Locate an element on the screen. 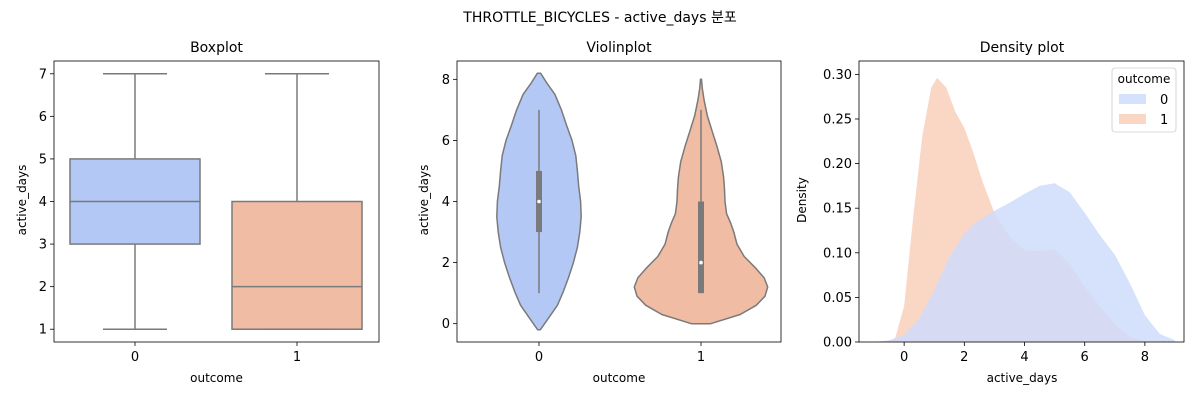 The height and width of the screenshot is (400, 1200). boxplot-ytick-label: 6 is located at coordinates (43, 117).